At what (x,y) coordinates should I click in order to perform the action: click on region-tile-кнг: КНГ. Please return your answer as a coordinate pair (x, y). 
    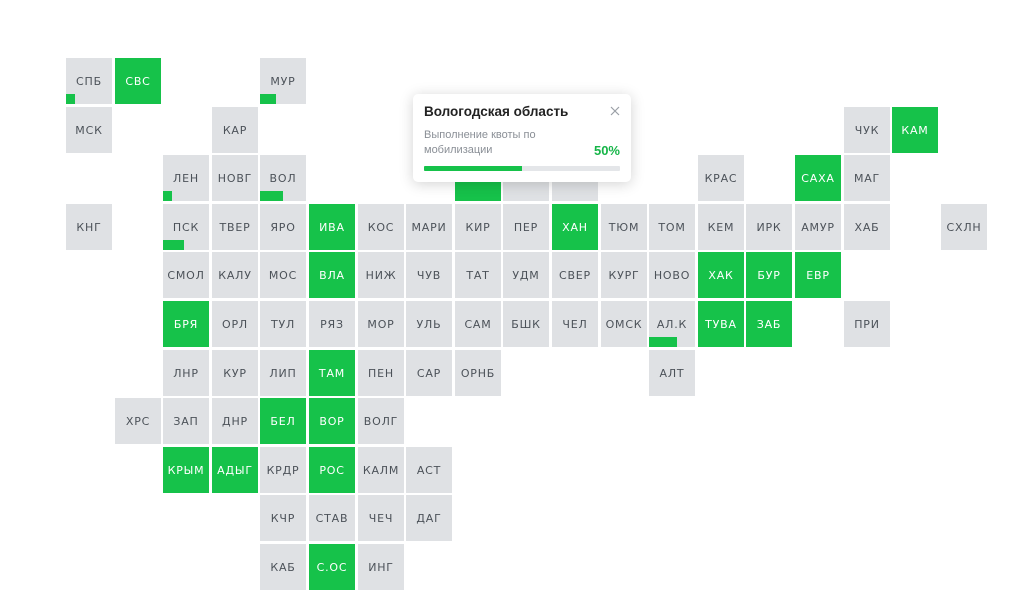
    Looking at the image, I should click on (89, 227).